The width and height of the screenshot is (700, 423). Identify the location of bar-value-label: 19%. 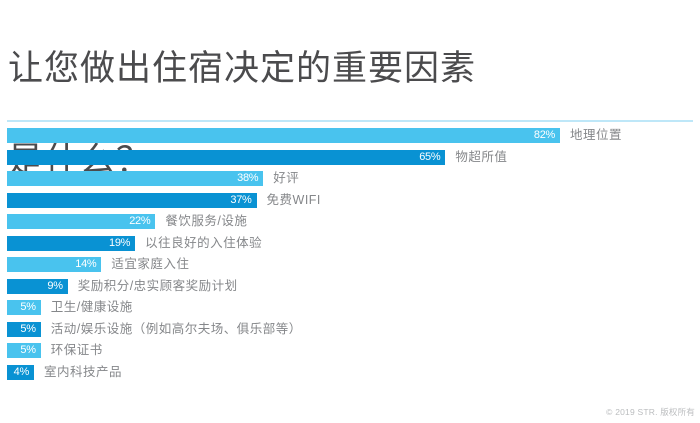
(120, 242).